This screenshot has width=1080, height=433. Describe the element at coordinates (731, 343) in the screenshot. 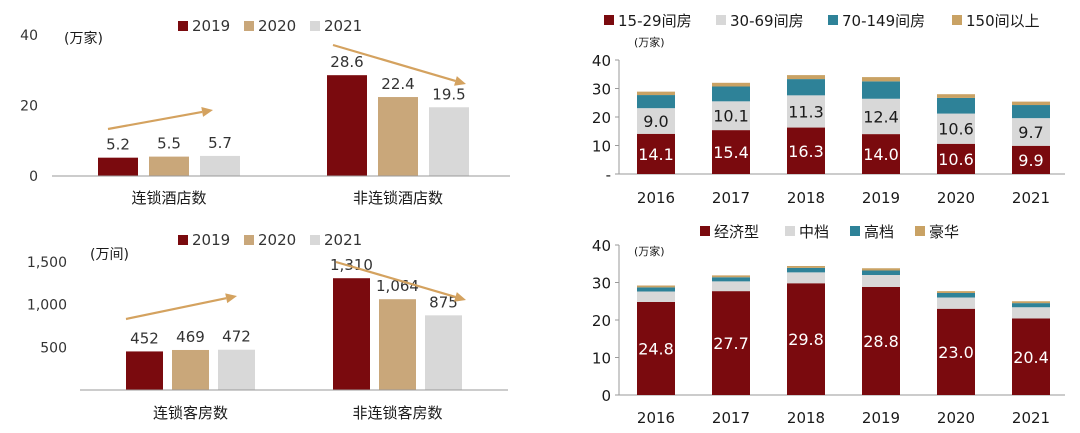

I see `data-label: 27.7` at that location.